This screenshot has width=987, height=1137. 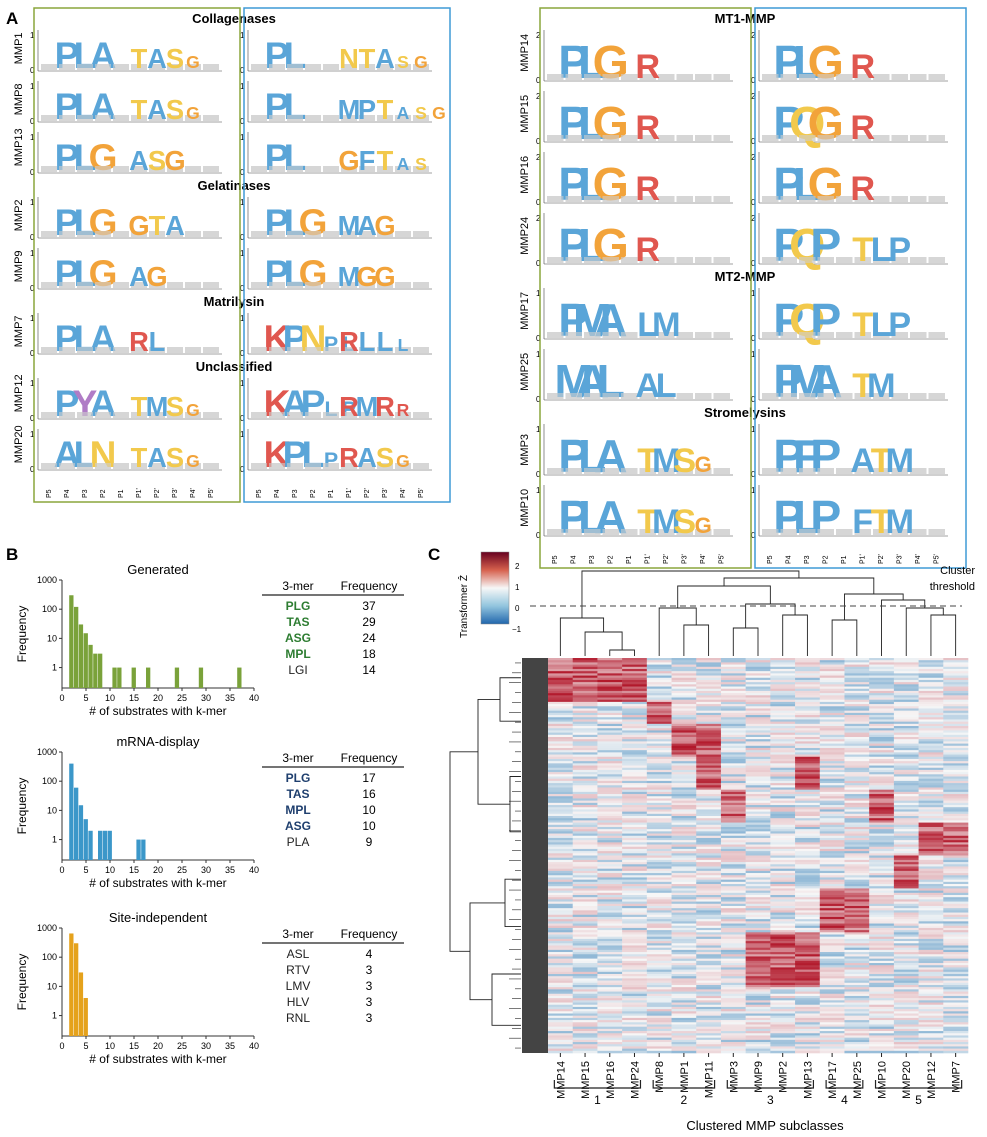 I want to click on logo-letter: S, so click(x=175, y=58).